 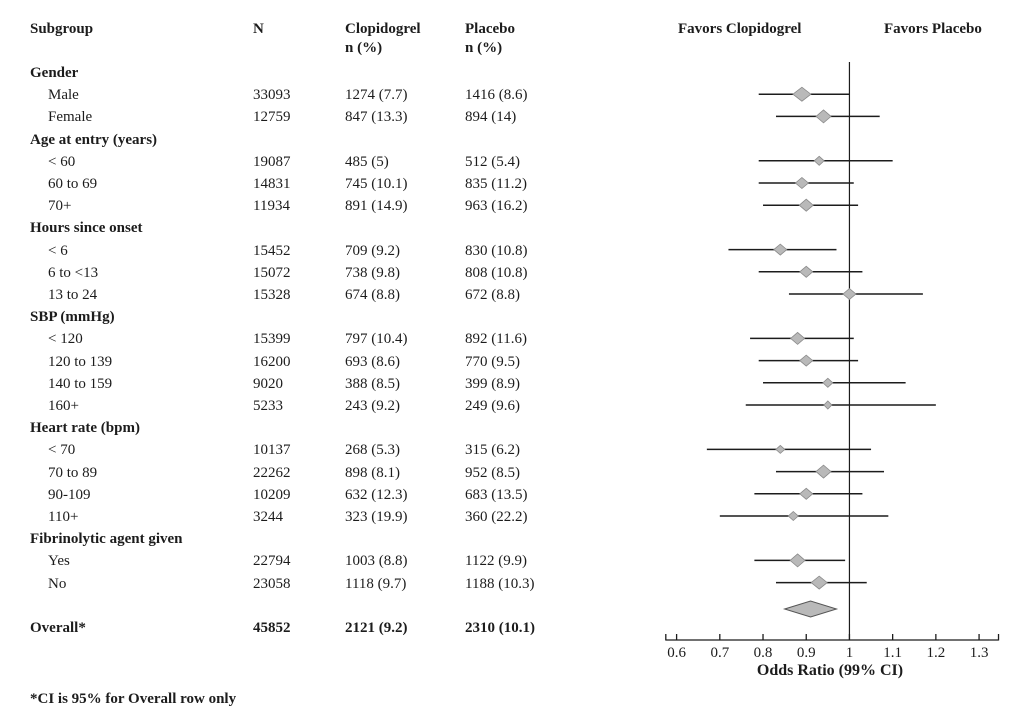 I want to click on clopidogrel-value: 1118 (9.7), so click(x=376, y=583).